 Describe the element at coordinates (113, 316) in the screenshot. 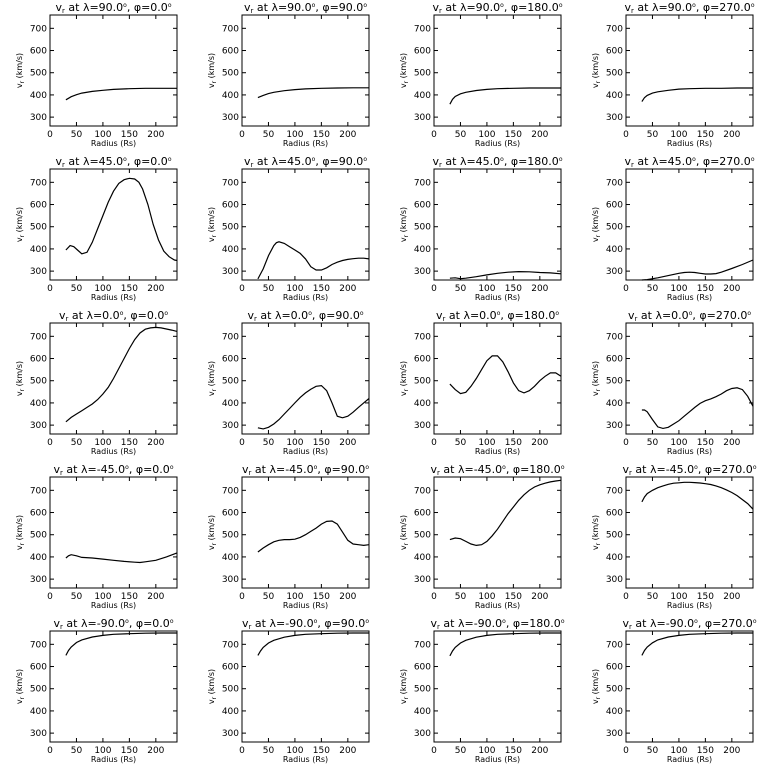

I see `panel-title: vr at λ=0.0o, φ=0.0o` at that location.